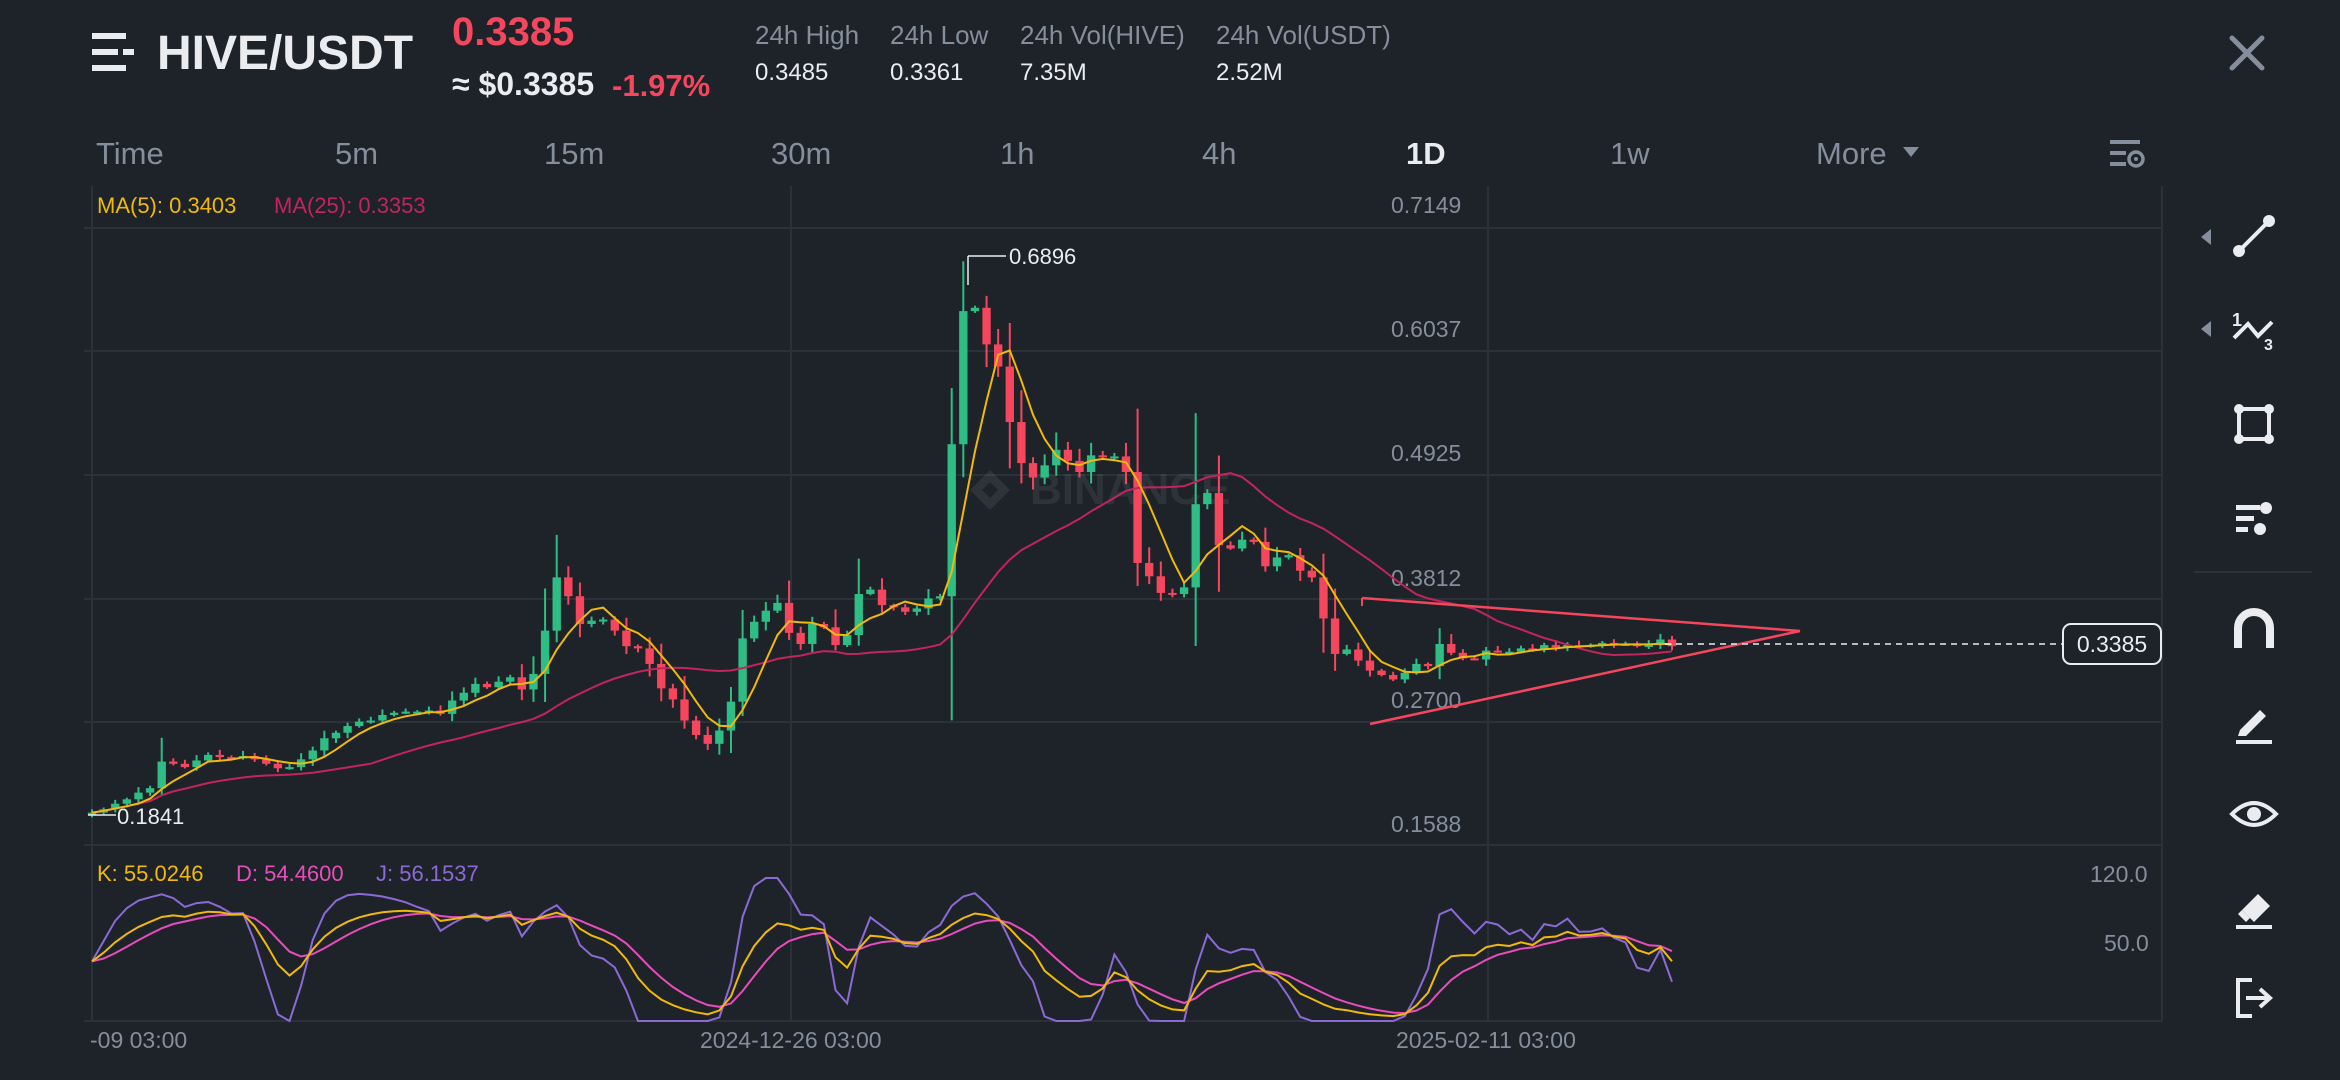 The height and width of the screenshot is (1080, 2340). I want to click on triangle-drawing, so click(1581, 661).